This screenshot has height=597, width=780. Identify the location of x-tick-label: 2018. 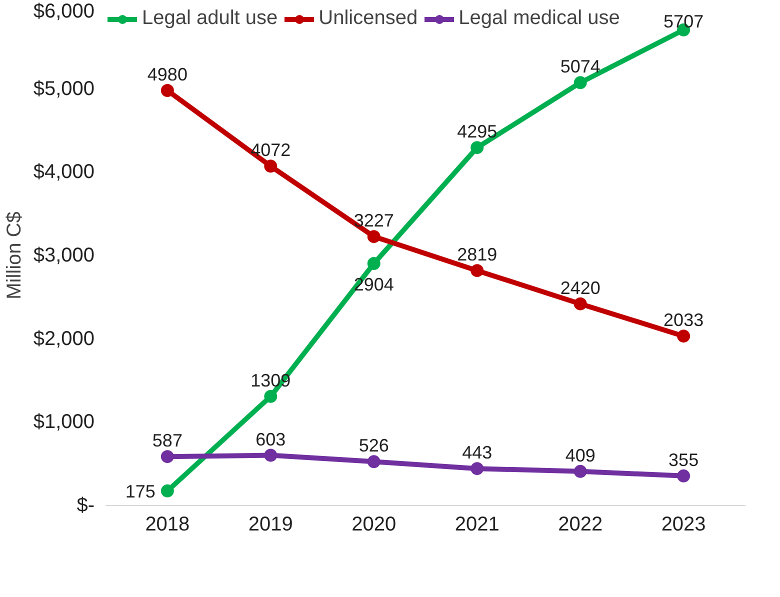
(167, 525).